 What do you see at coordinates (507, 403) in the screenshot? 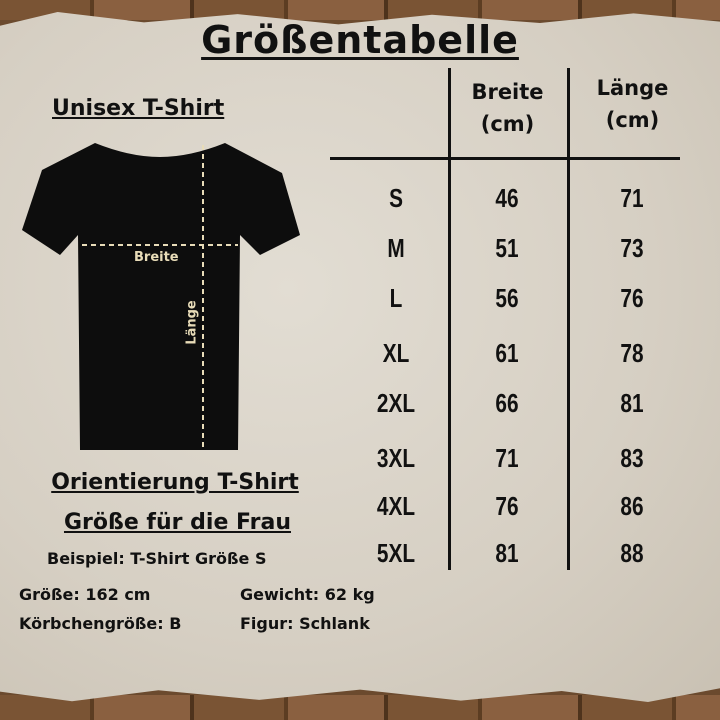
I see `cell-breite: 66` at bounding box center [507, 403].